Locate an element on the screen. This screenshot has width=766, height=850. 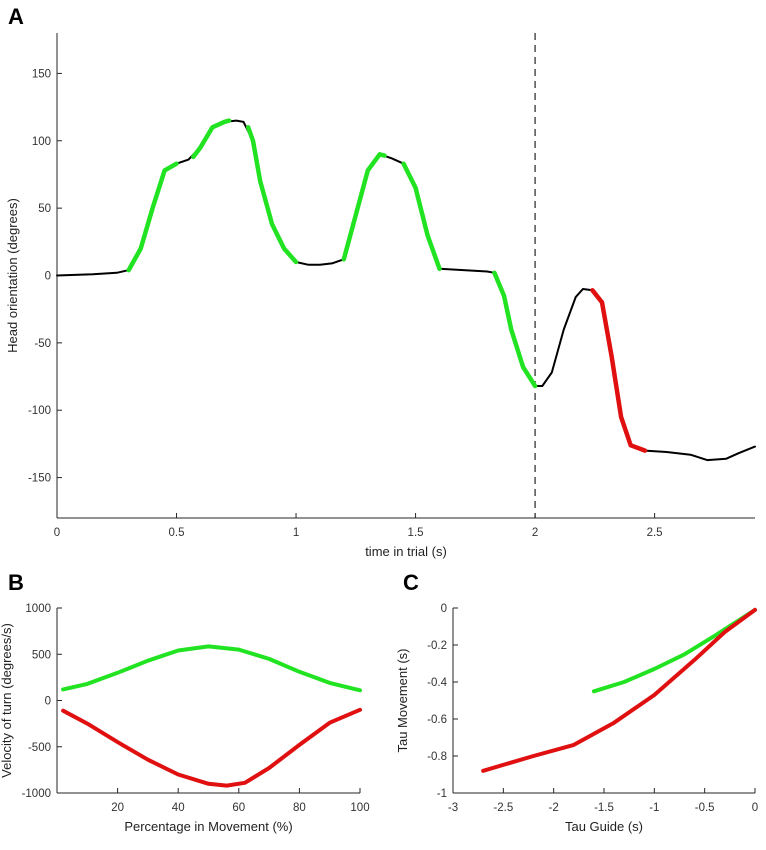
x-tick-label: 1.5 is located at coordinates (416, 533).